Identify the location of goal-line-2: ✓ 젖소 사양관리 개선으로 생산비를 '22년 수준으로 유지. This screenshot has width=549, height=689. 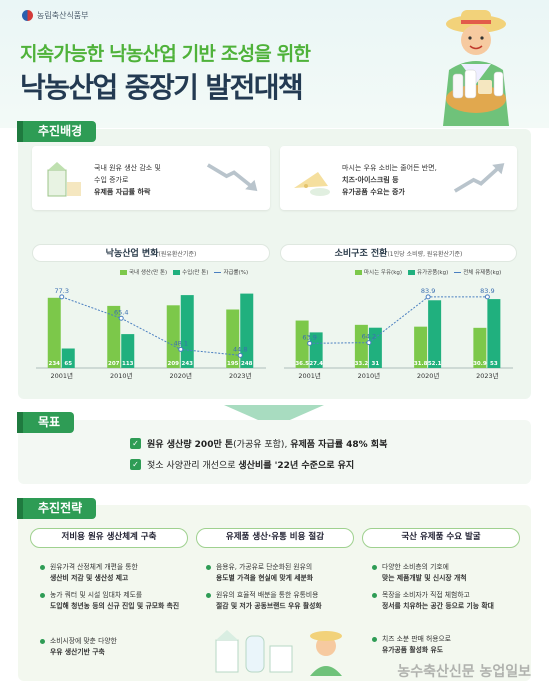
(242, 464).